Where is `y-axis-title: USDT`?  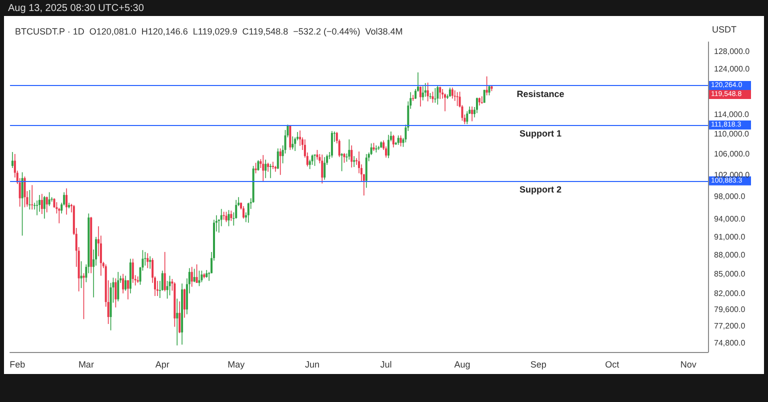
y-axis-title: USDT is located at coordinates (724, 29).